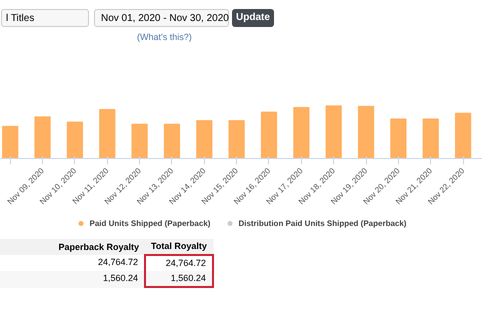  I want to click on text: l Titles, so click(45, 18).